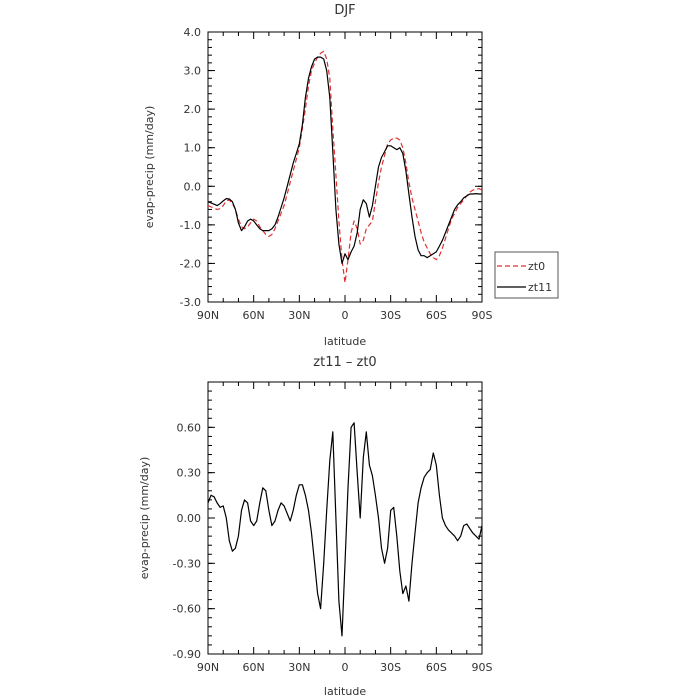  I want to click on x-tick-label-difference: 0, so click(345, 667).